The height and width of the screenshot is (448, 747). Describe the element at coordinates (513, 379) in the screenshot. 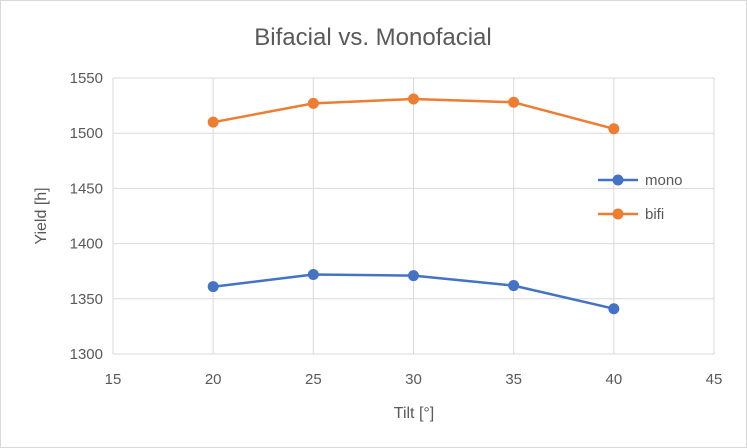

I see `x-tick-label: 35` at that location.